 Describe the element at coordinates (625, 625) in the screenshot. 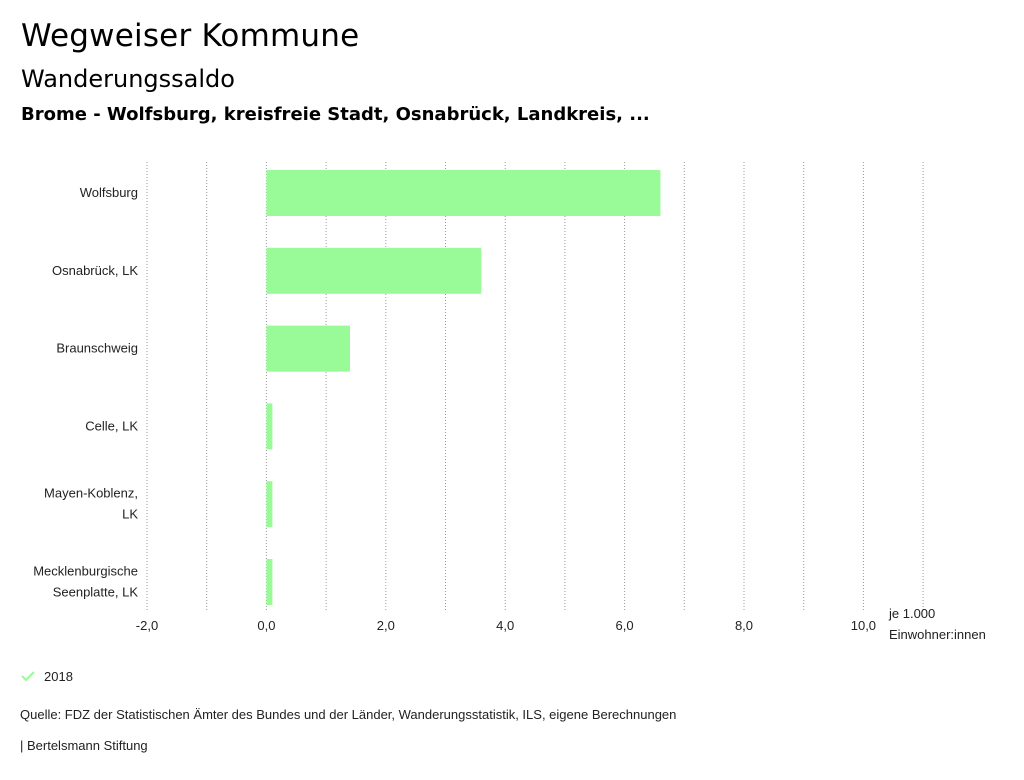

I see `x-tick-label: 6,0` at that location.